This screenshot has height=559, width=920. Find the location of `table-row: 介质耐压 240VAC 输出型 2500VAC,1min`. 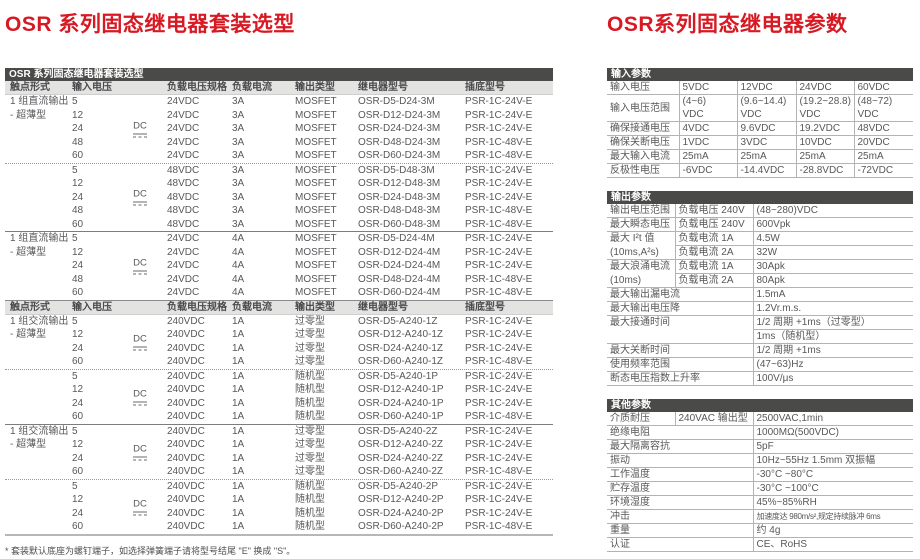

table-row: 介质耐压 240VAC 输出型 2500VAC,1min is located at coordinates (760, 419).